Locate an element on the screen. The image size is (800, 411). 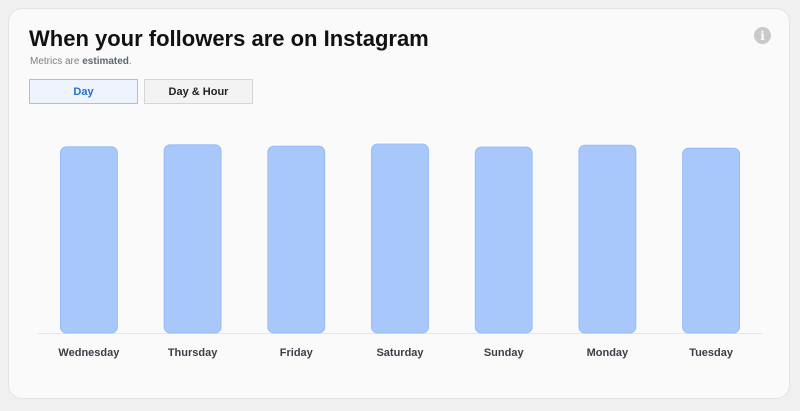
x-tick-label-saturday: Saturday is located at coordinates (400, 353).